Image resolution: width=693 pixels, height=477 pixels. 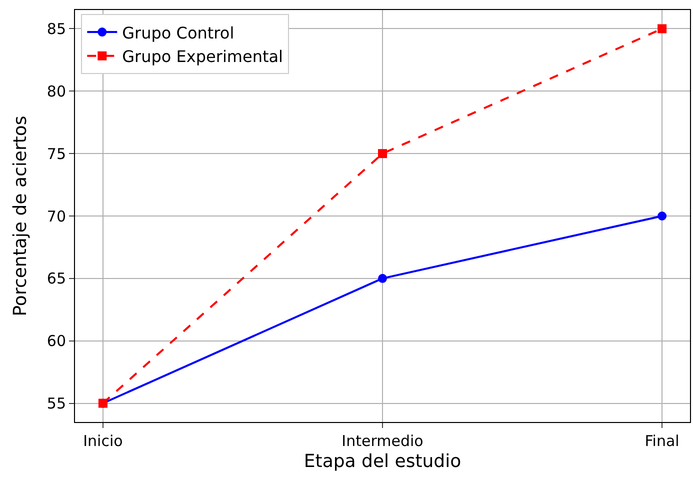 I want to click on x-tick-label: Final, so click(x=662, y=441).